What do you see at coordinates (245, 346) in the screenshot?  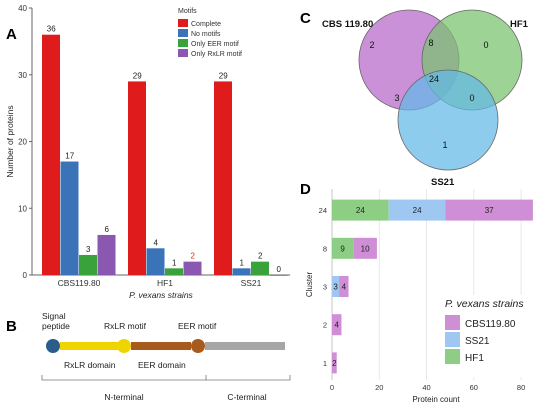 I see `c-terminal-bar` at bounding box center [245, 346].